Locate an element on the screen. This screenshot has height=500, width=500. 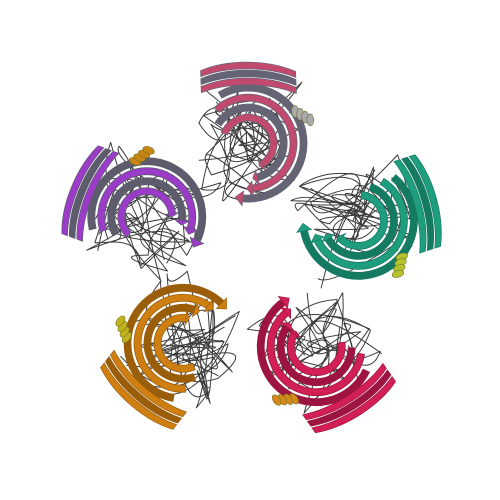
subunit-teal is located at coordinates (366, 221).